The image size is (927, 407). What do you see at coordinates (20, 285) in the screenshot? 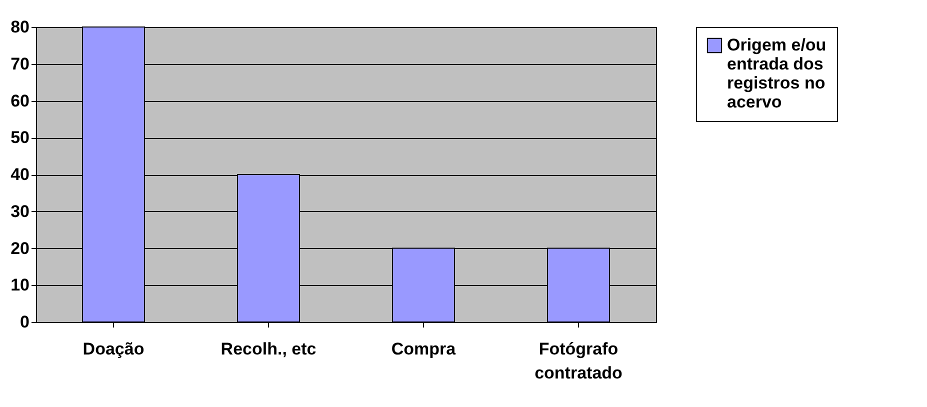
I see `y-tick-label: 10` at bounding box center [20, 285].